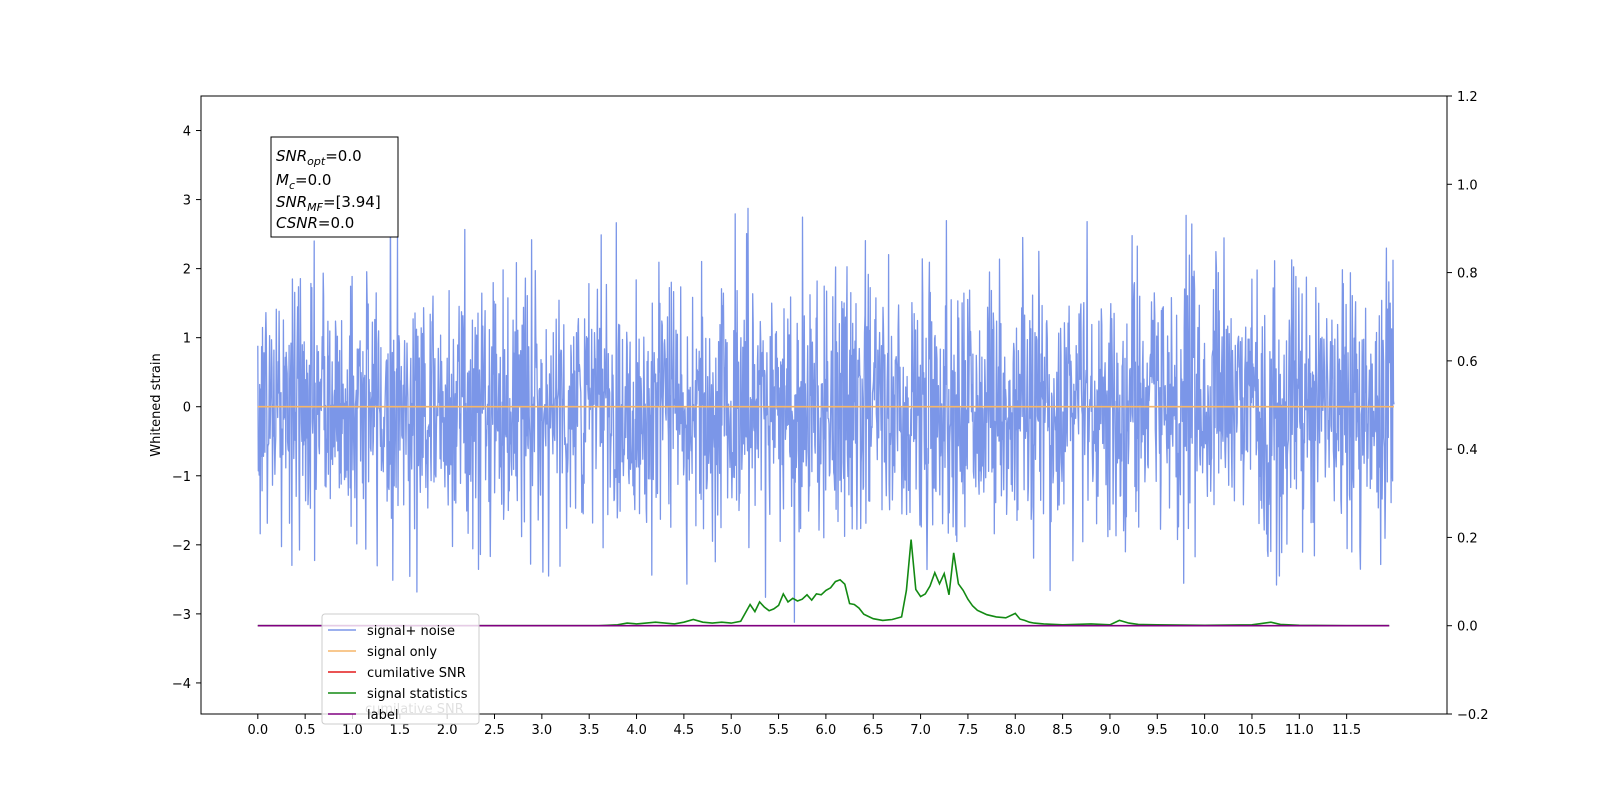  I want to click on x-tick-label: 11.5, so click(1346, 730).